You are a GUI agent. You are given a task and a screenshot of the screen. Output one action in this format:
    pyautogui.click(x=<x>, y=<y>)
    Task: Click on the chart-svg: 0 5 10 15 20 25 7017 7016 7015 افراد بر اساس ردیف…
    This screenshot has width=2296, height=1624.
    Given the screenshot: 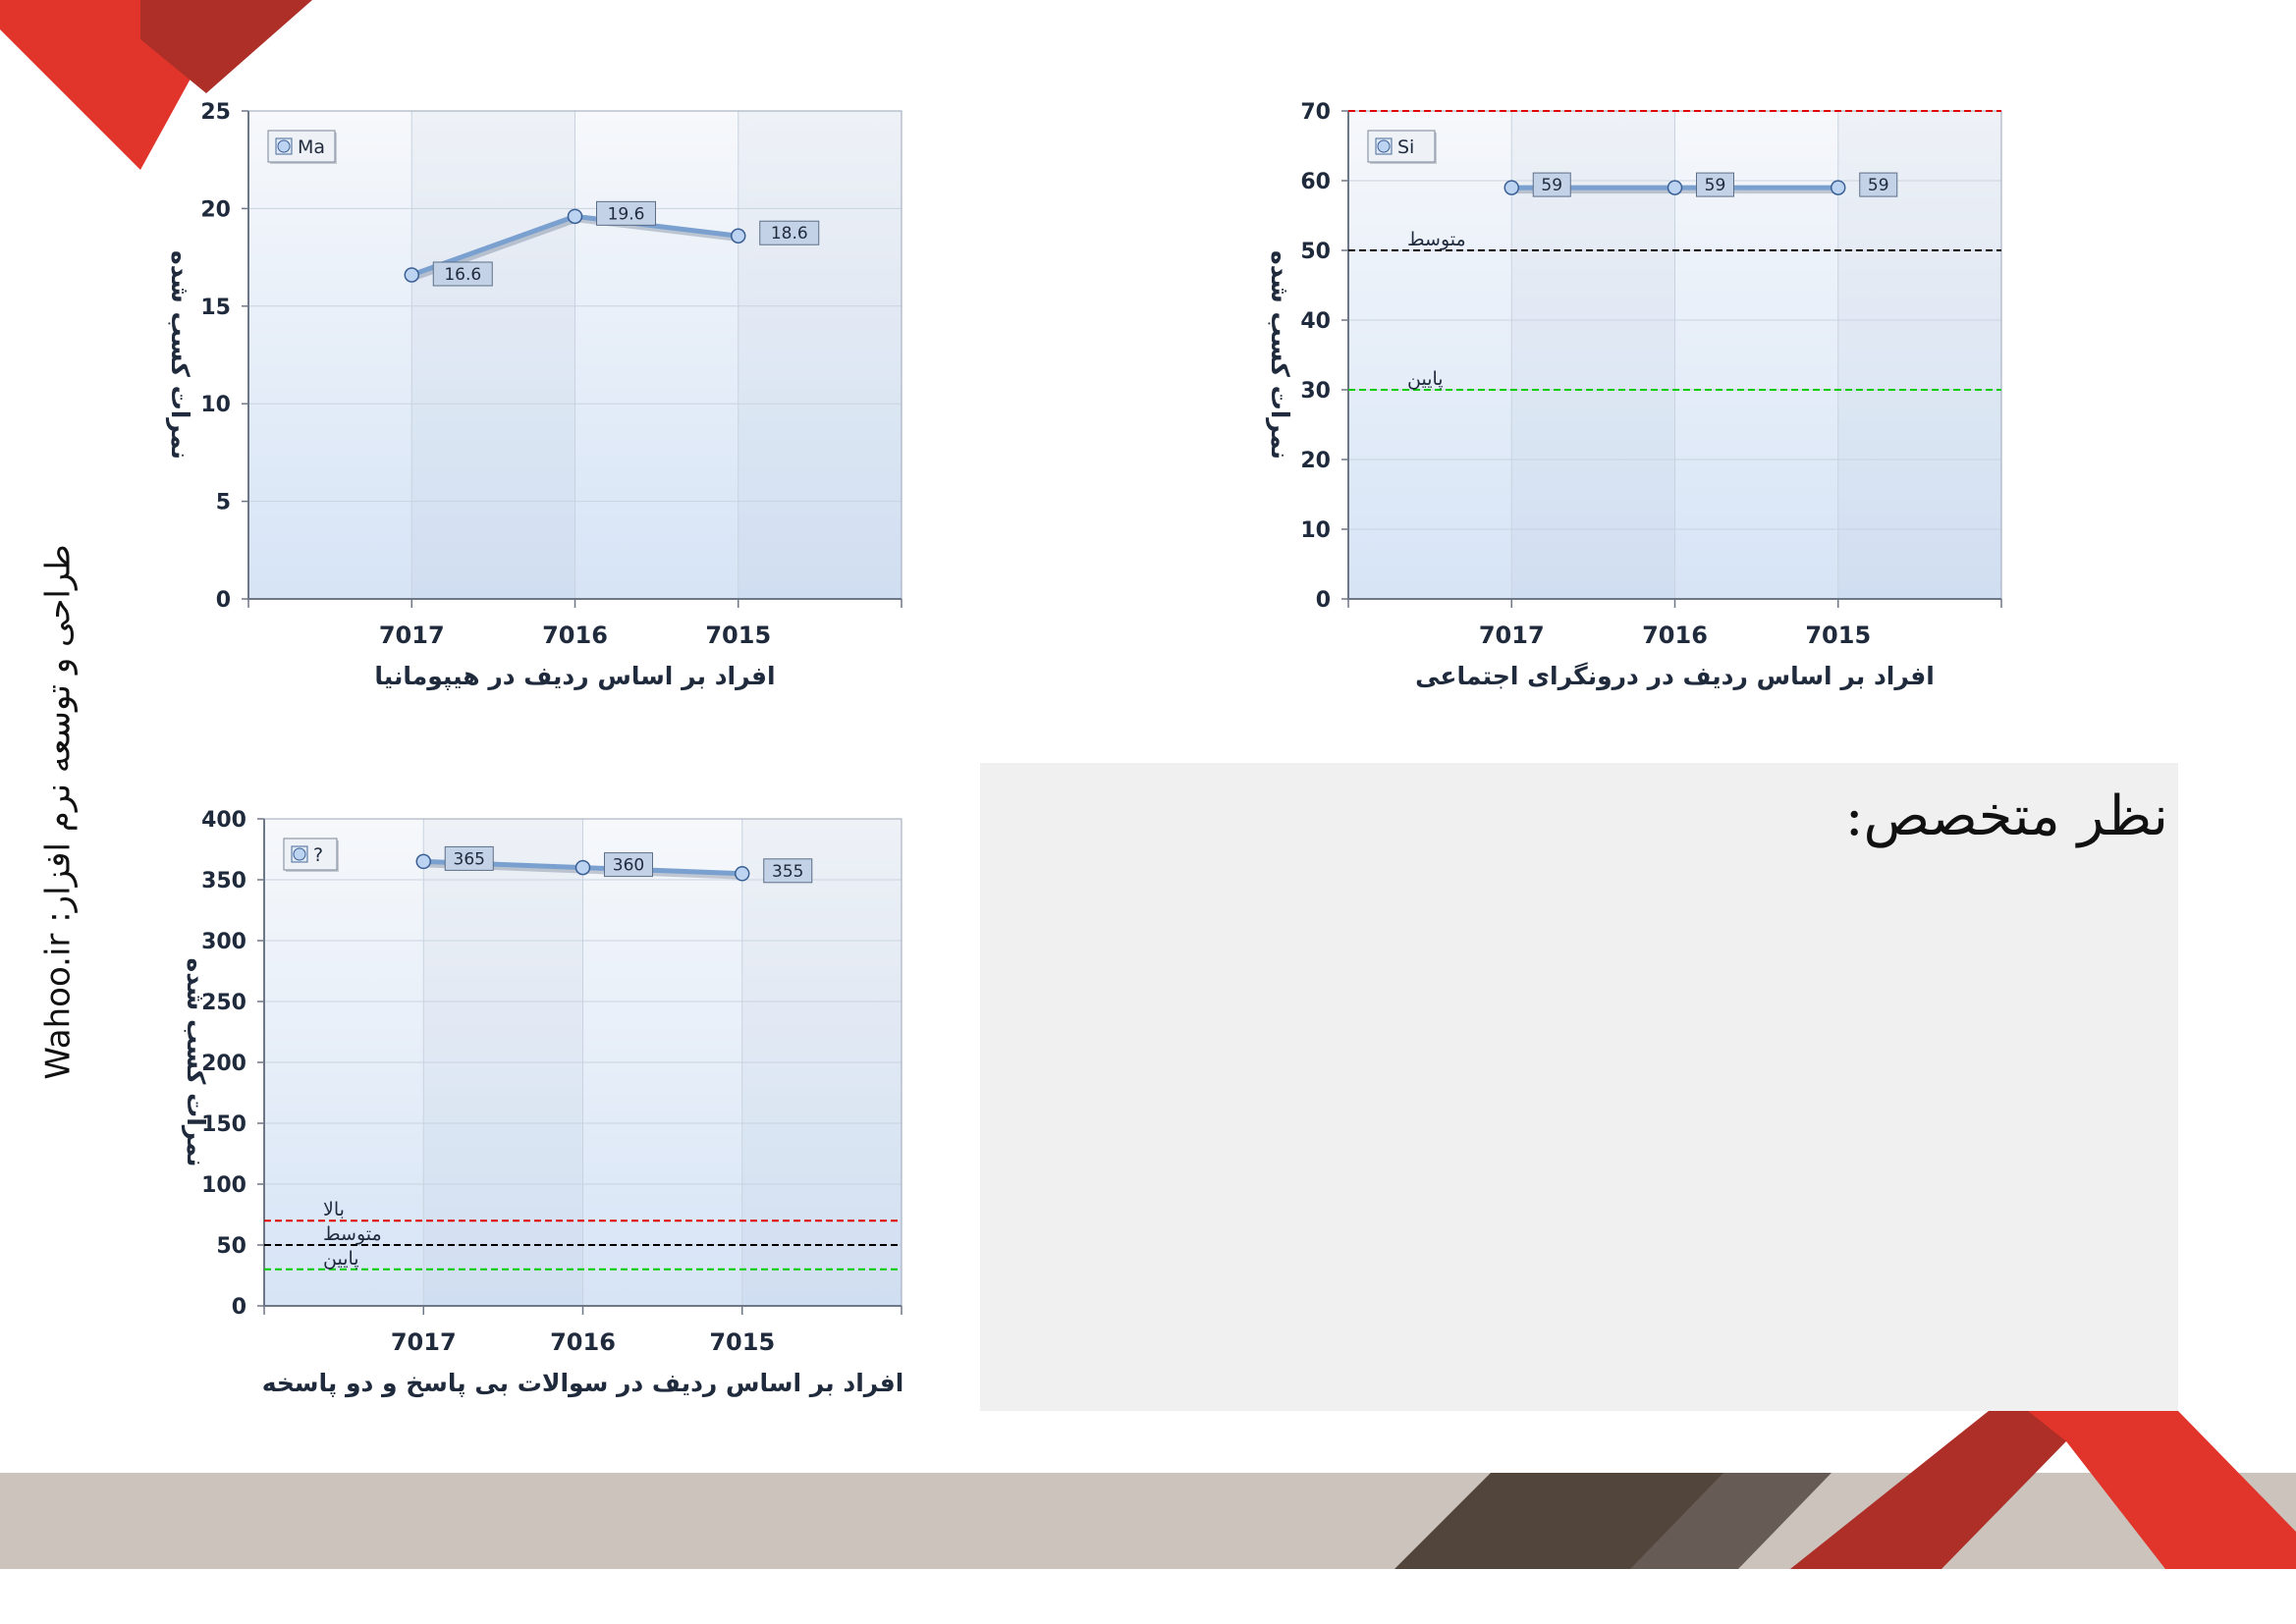 What is the action you would take?
    pyautogui.click(x=533, y=395)
    